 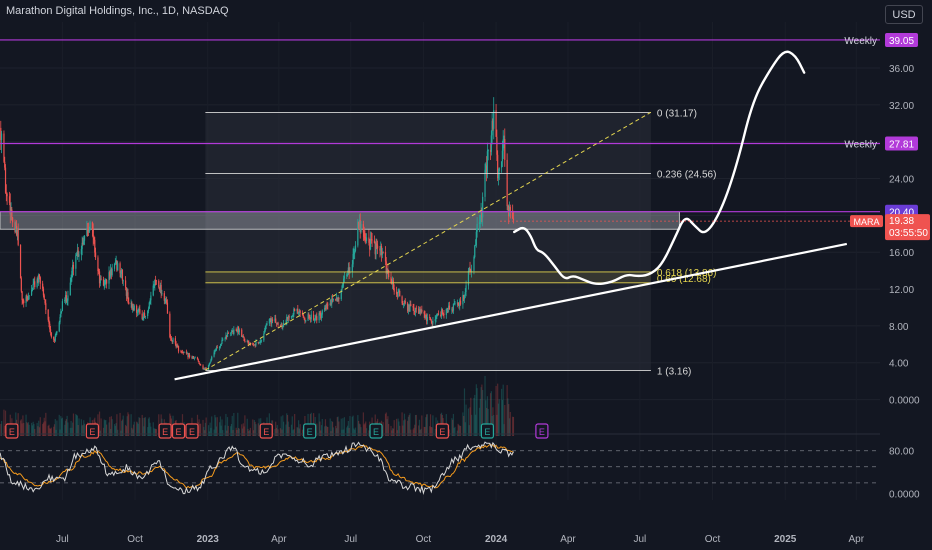 I want to click on x-tick-label: 2025, so click(x=785, y=539).